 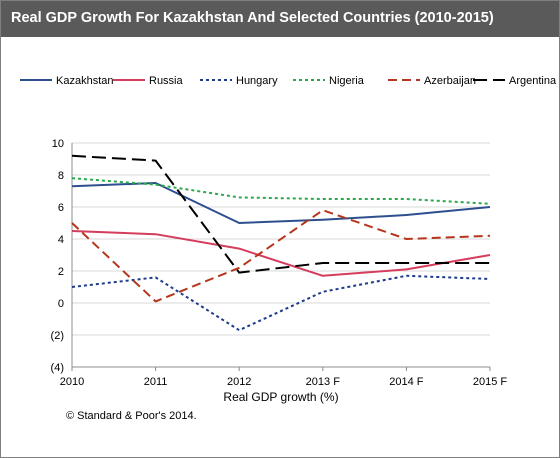 I want to click on x-tick-label: 2015 F, so click(x=490, y=382).